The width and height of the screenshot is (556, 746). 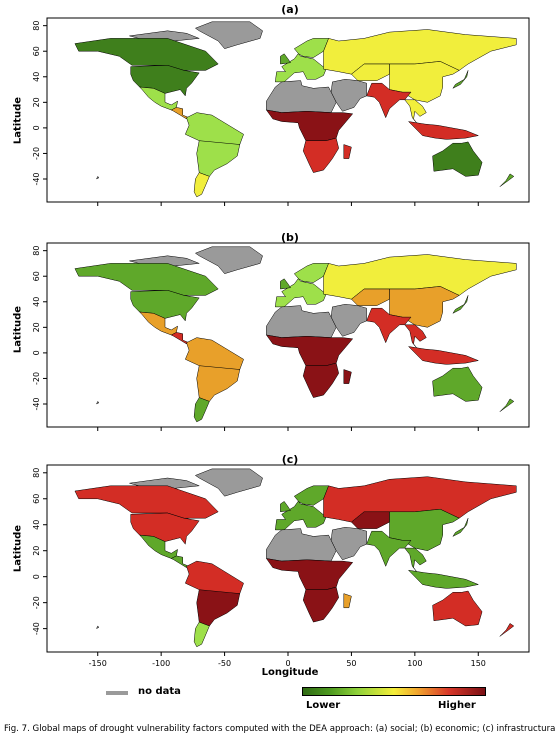 What do you see at coordinates (98, 663) in the screenshot?
I see `x-tick-label: -150` at bounding box center [98, 663].